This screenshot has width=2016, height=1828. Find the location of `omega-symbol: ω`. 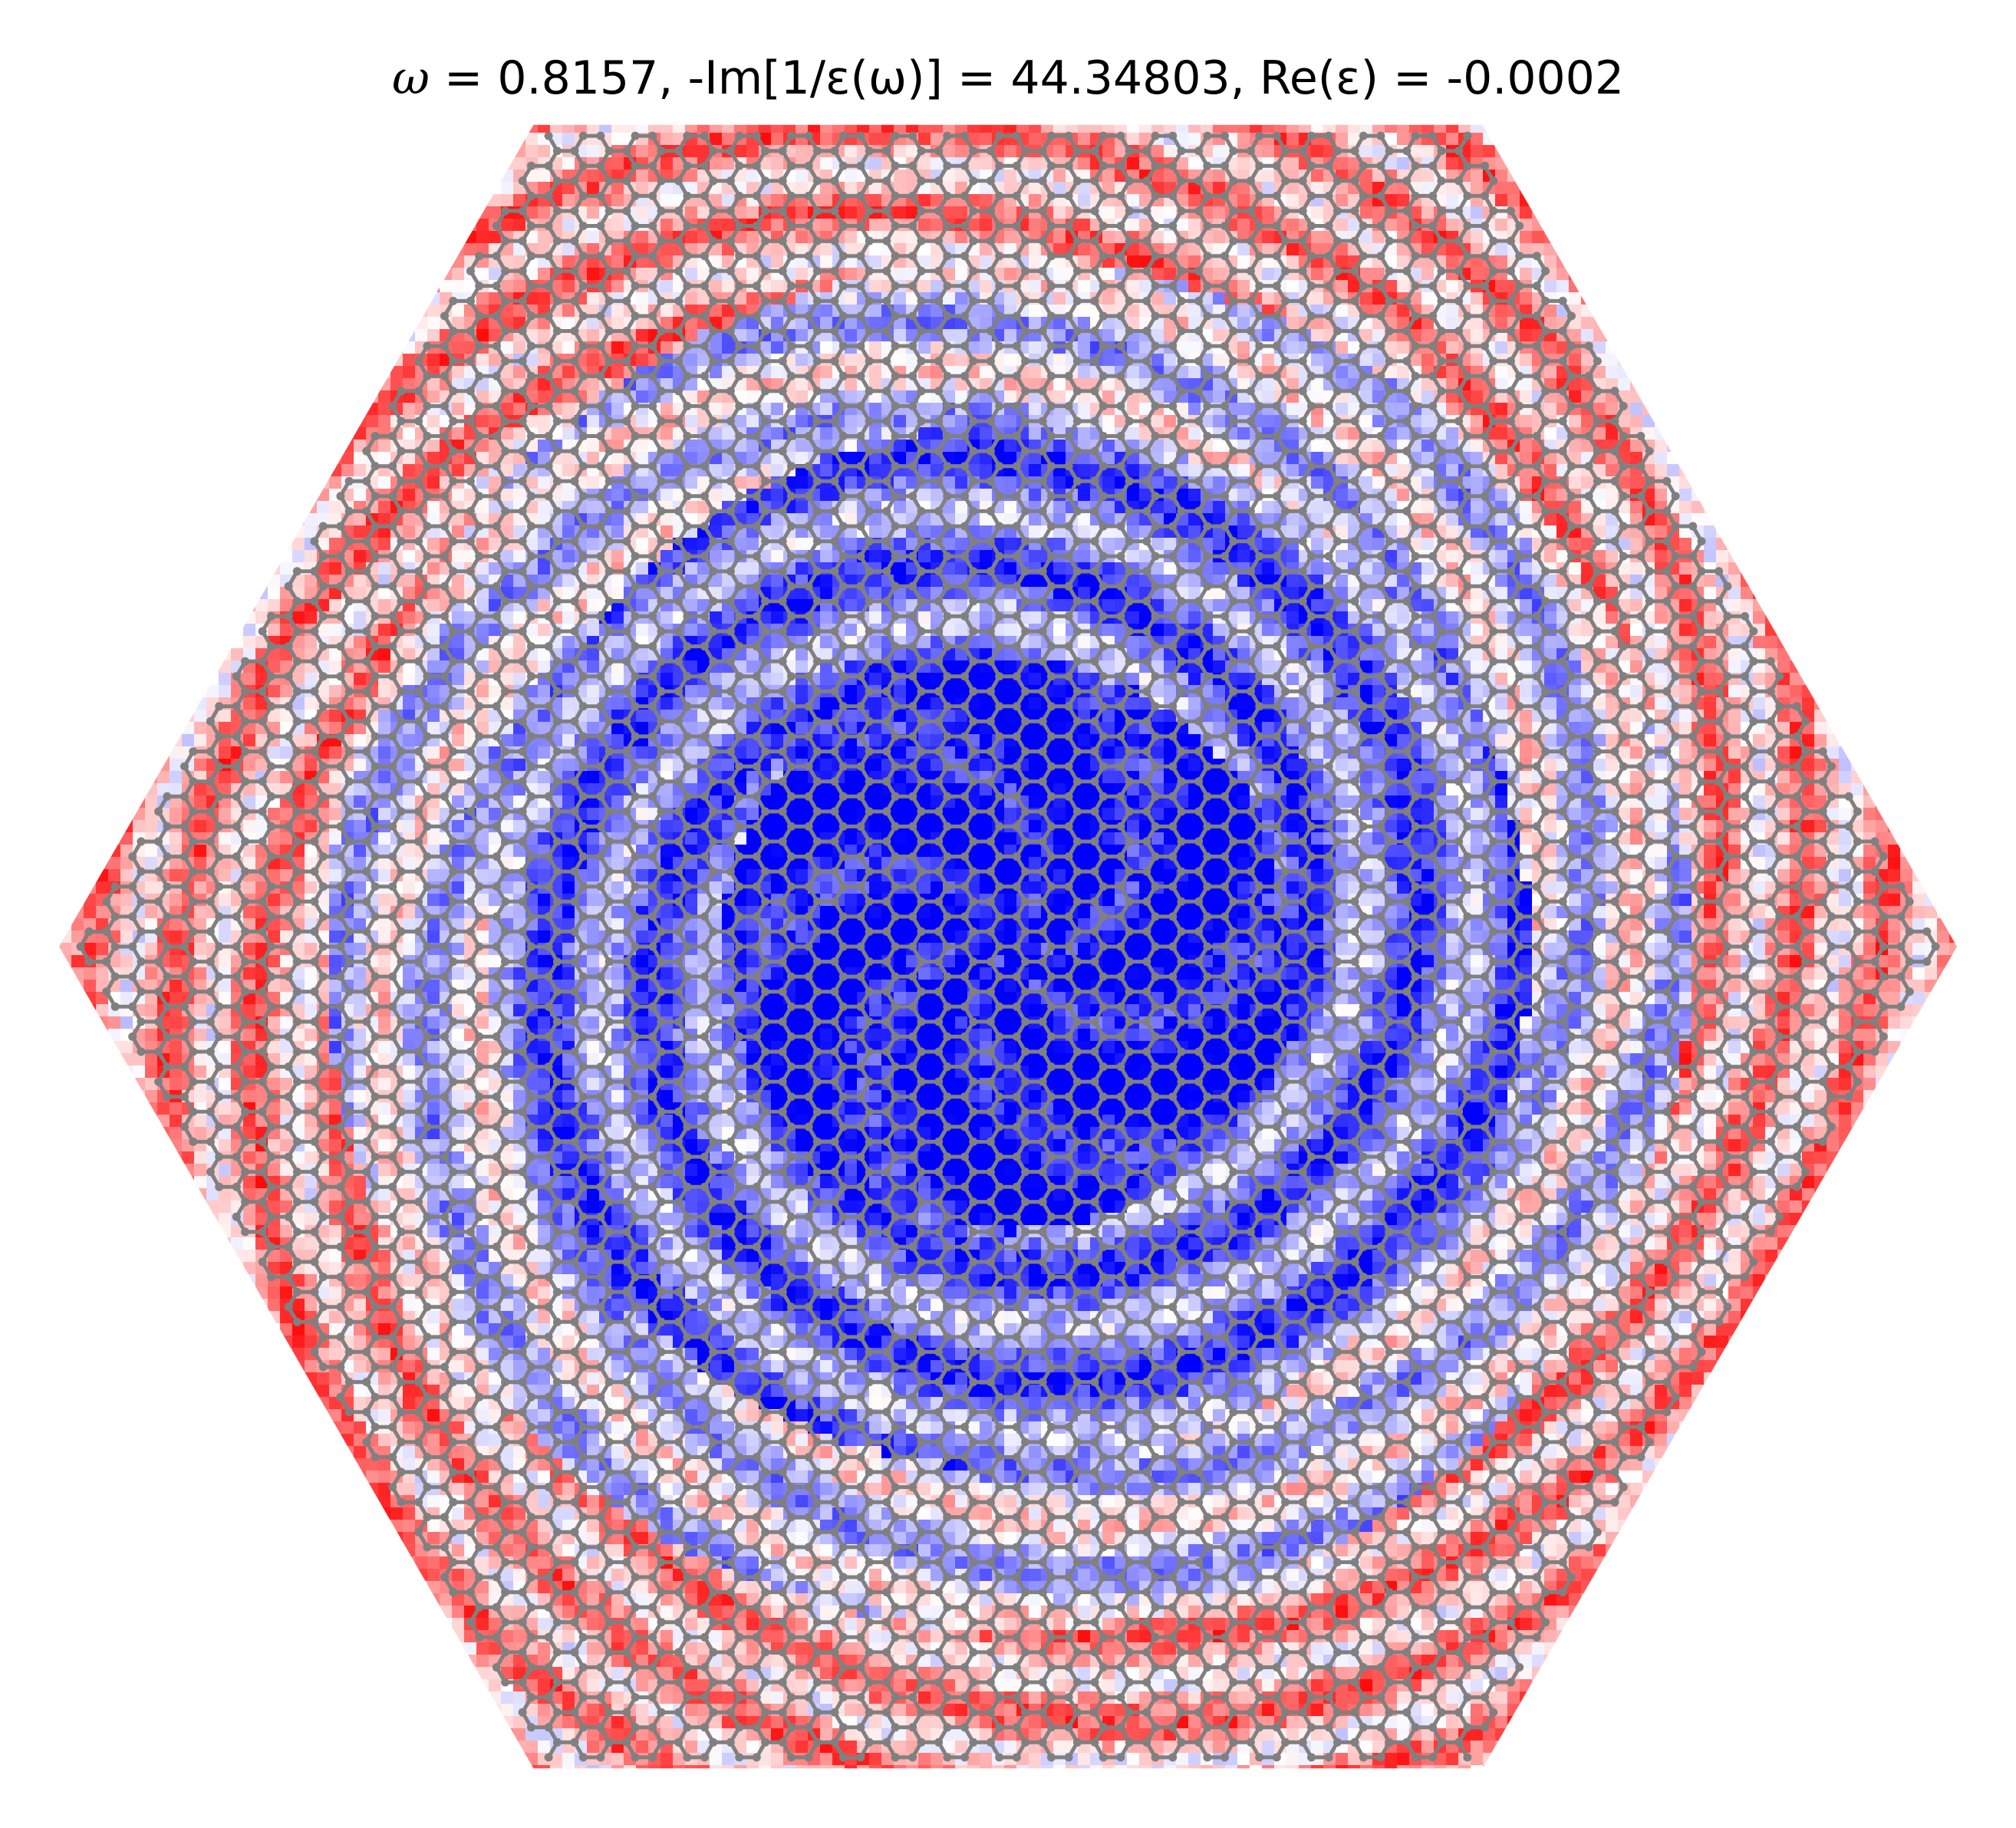

omega-symbol: ω is located at coordinates (411, 78).